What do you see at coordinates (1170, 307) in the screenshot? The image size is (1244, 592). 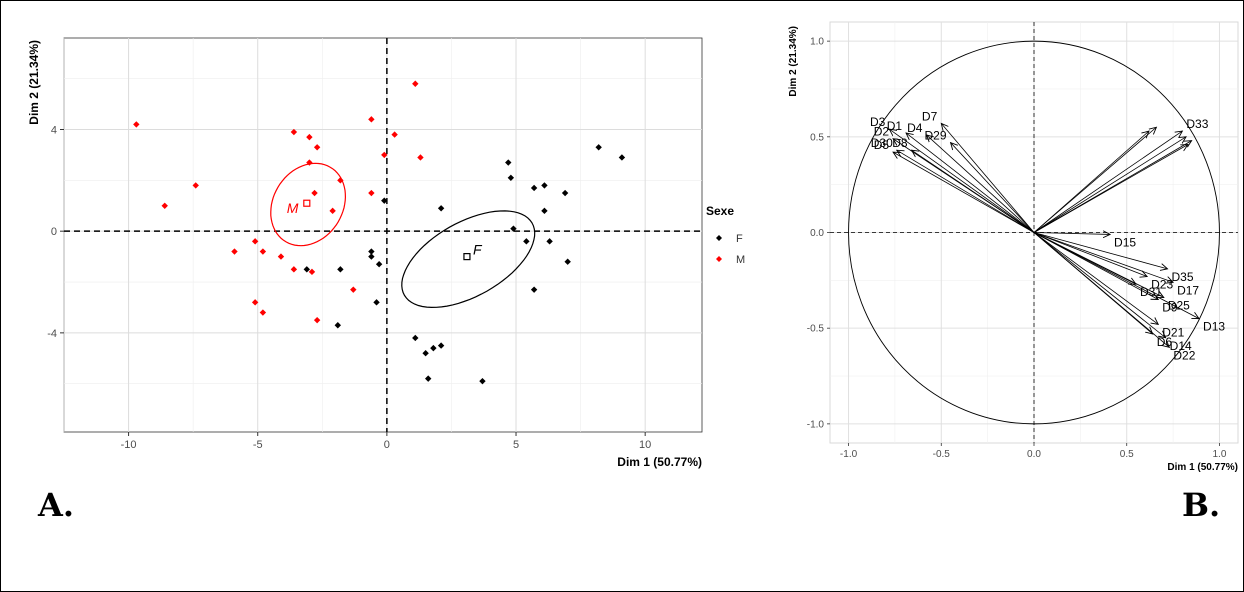 I see `variable-label: D9` at bounding box center [1170, 307].